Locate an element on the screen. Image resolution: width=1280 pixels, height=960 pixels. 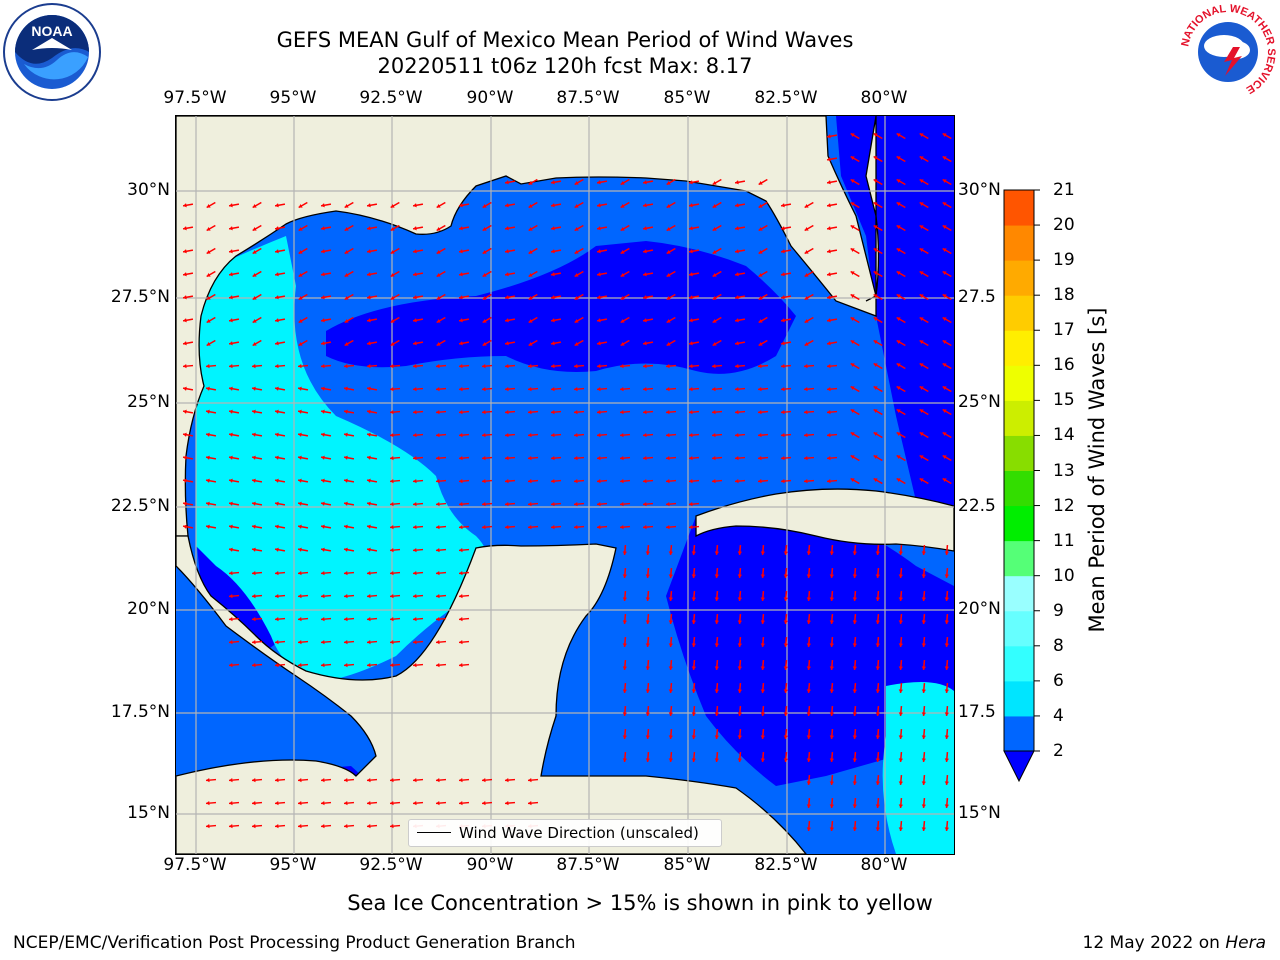
colorbar-tick-label: 13 is located at coordinates (1064, 470).